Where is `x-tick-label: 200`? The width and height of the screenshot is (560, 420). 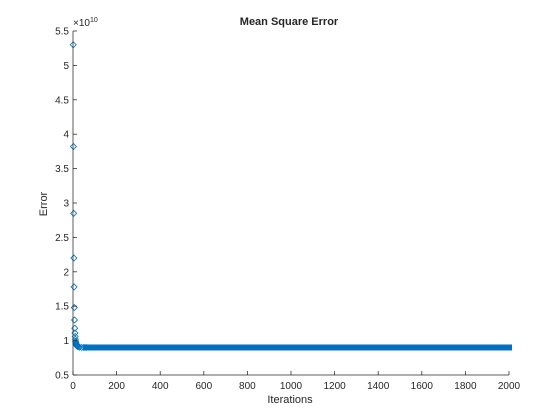 x-tick-label: 200 is located at coordinates (116, 386).